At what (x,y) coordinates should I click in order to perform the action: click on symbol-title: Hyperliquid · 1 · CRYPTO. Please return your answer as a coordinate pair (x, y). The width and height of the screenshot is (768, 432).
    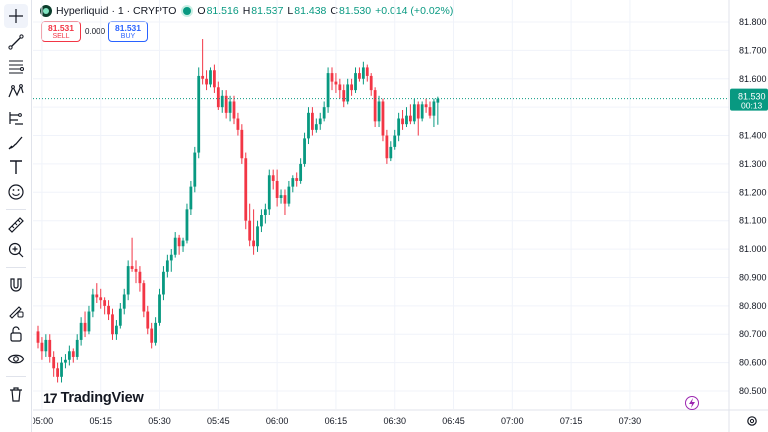
    Looking at the image, I should click on (116, 11).